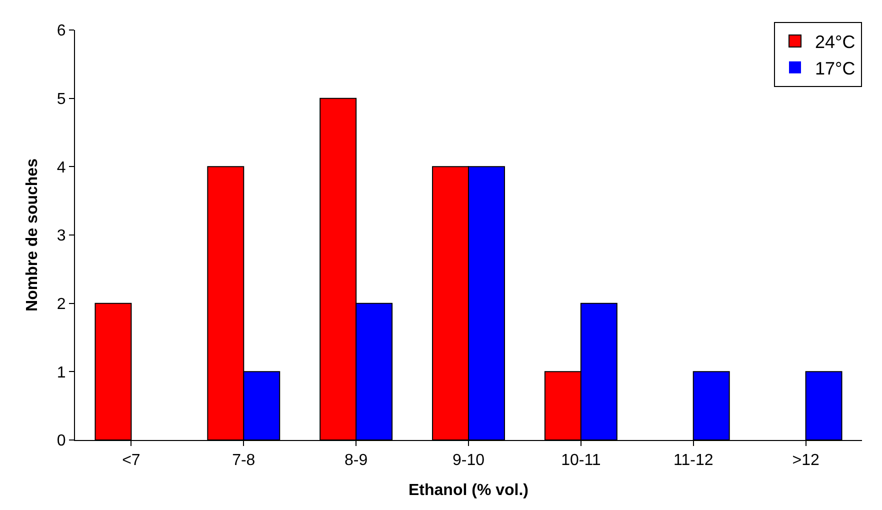 The width and height of the screenshot is (882, 510). What do you see at coordinates (468, 461) in the screenshot?
I see `x-tick-label: 9-10` at bounding box center [468, 461].